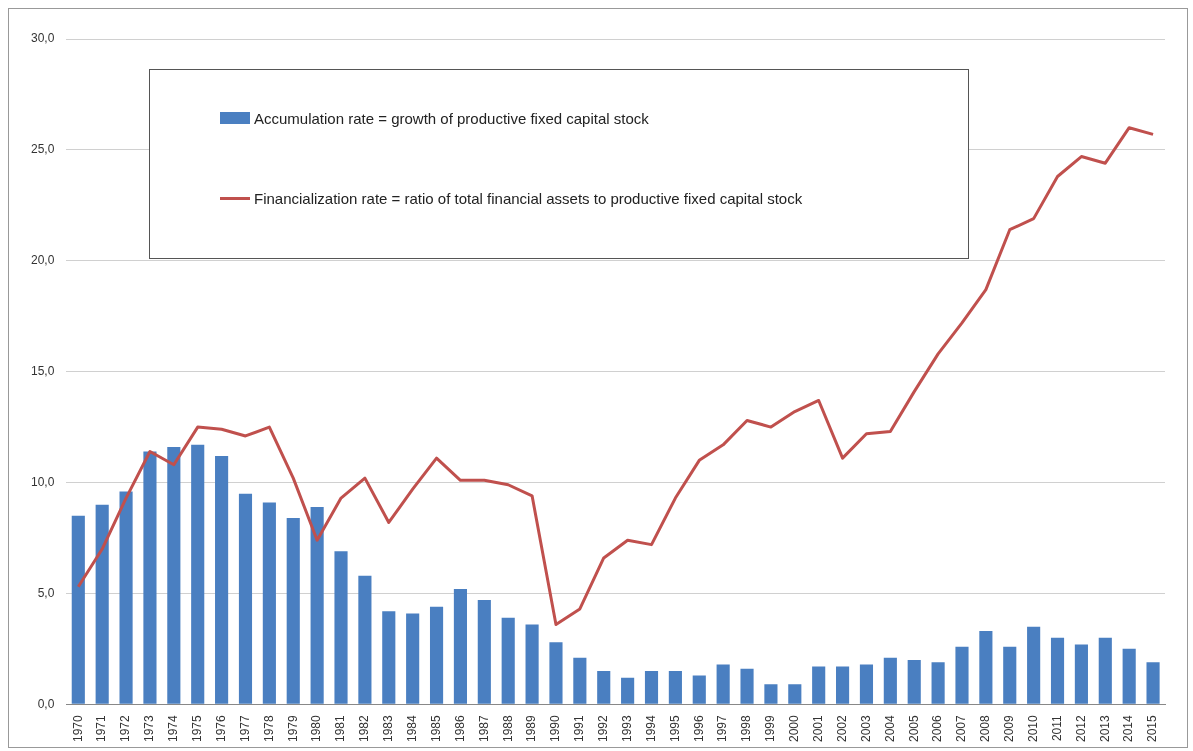 This screenshot has width=1193, height=751. I want to click on legend-label: Accumulation rate = growth of productive fixed capital stock, so click(451, 118).